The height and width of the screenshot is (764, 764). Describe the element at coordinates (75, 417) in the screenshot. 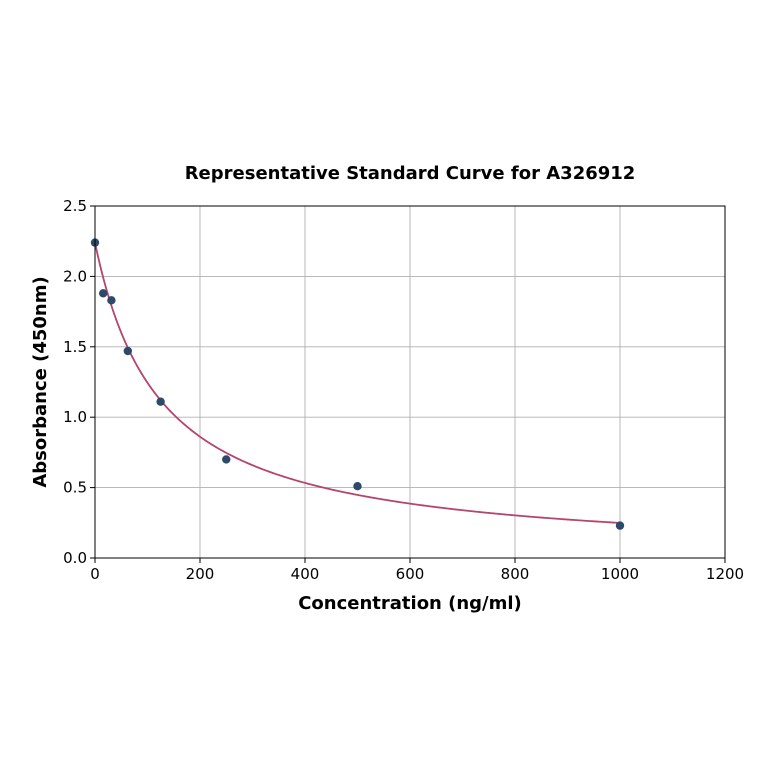

I see `y-tick-label: 1.0` at that location.